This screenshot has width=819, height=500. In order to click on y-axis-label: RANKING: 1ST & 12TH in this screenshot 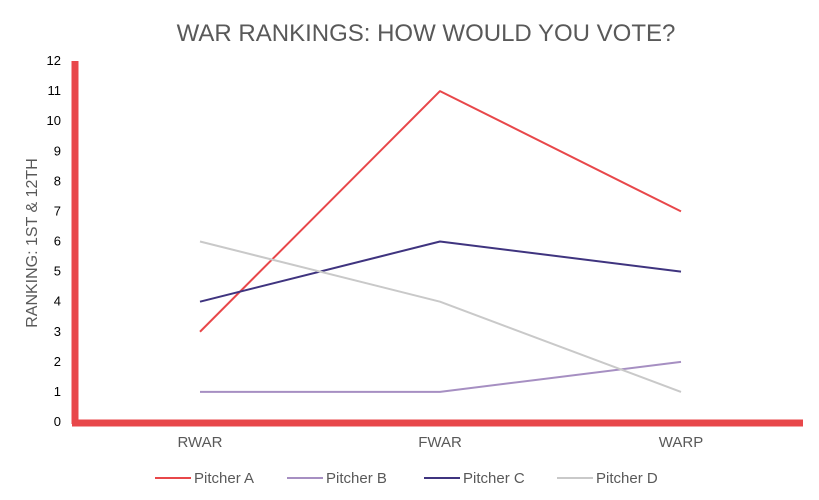, I will do `click(32, 243)`.